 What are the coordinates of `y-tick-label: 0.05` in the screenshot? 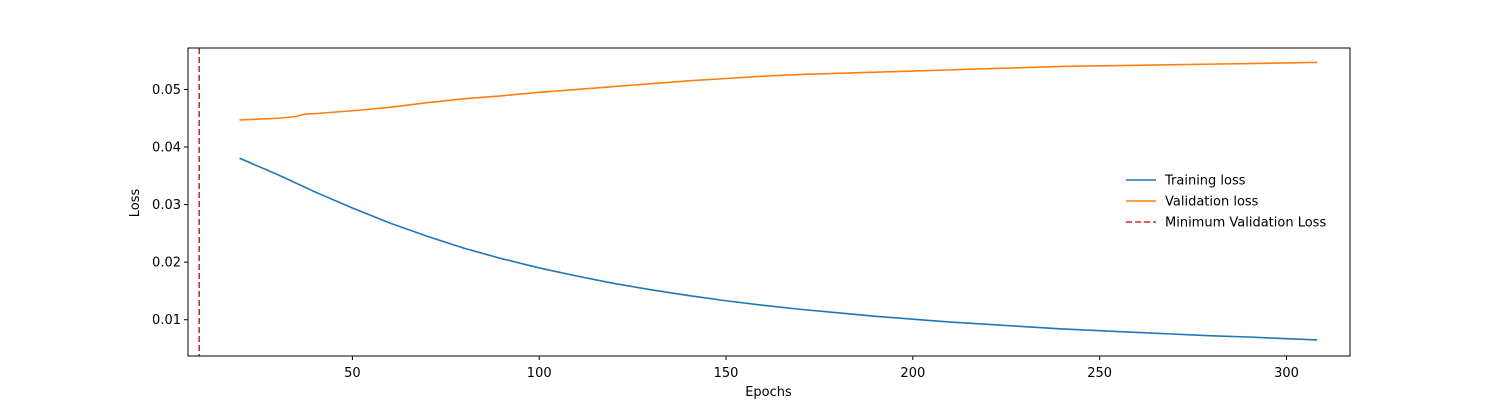 It's located at (166, 90).